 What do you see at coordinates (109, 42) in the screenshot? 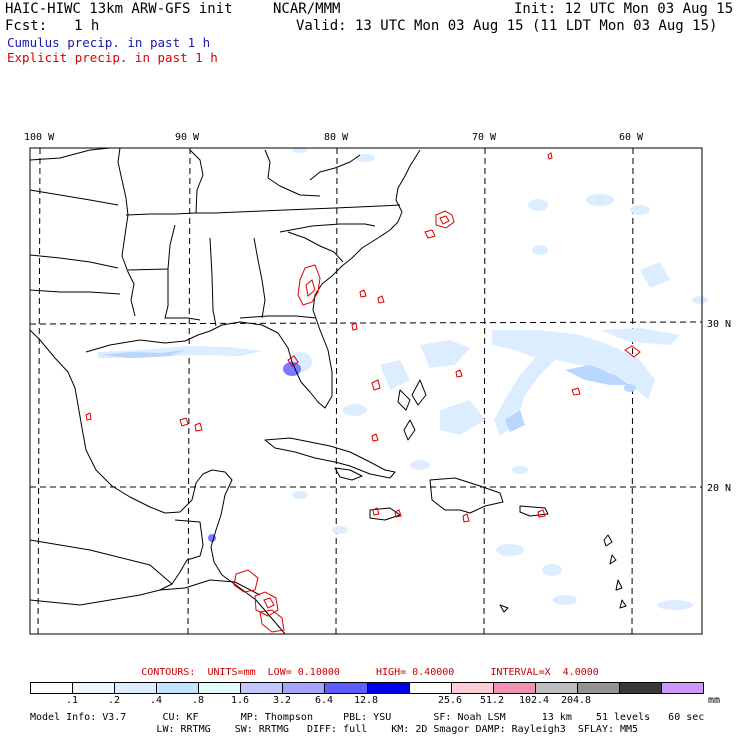
I see `cumulus-legend: Cumulus precip. in past 1 h` at bounding box center [109, 42].